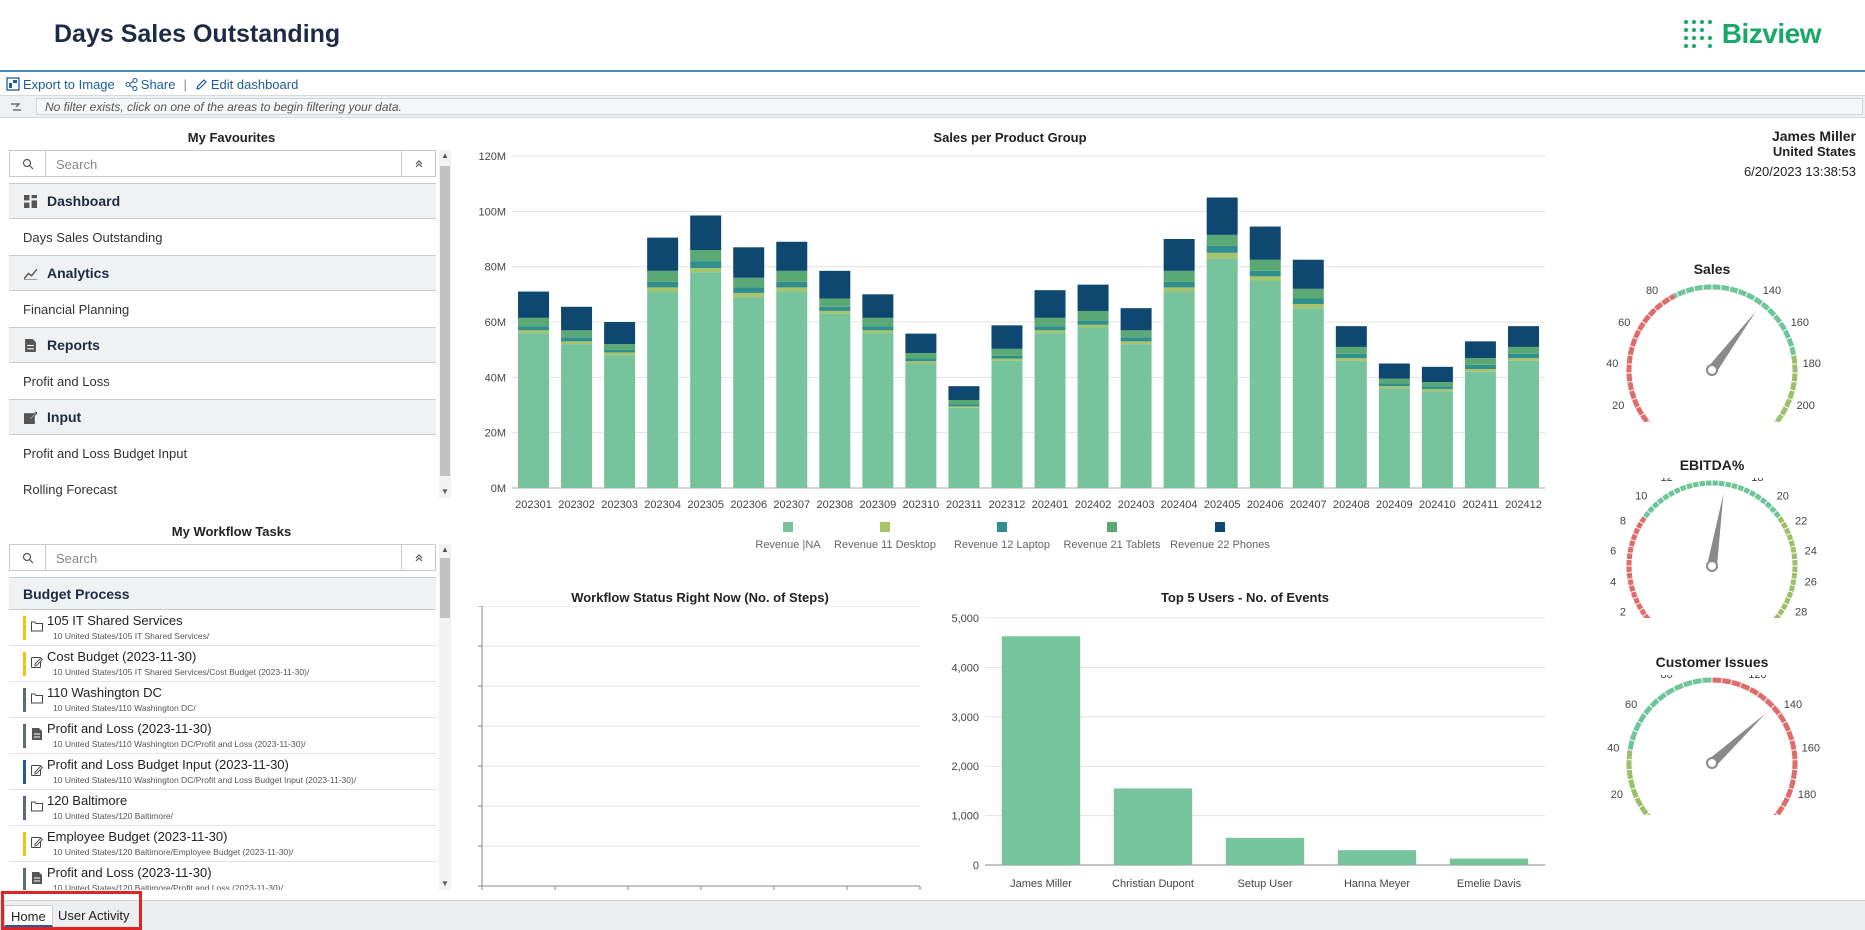  I want to click on favourite-item: Profit and Loss Budget Input, so click(222, 453).